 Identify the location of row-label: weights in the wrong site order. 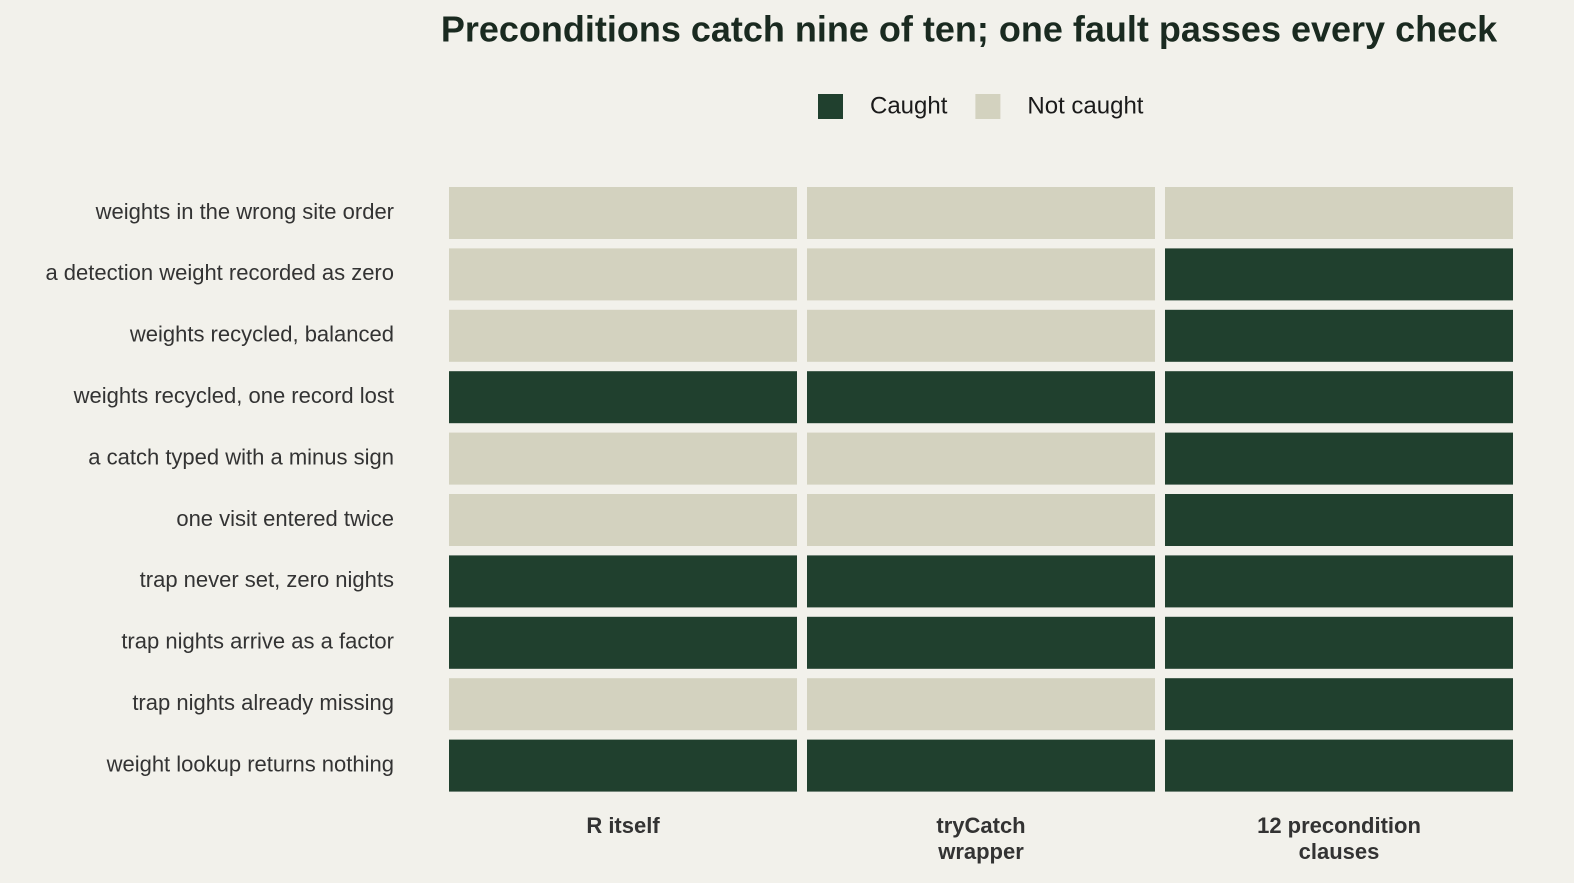
(244, 211).